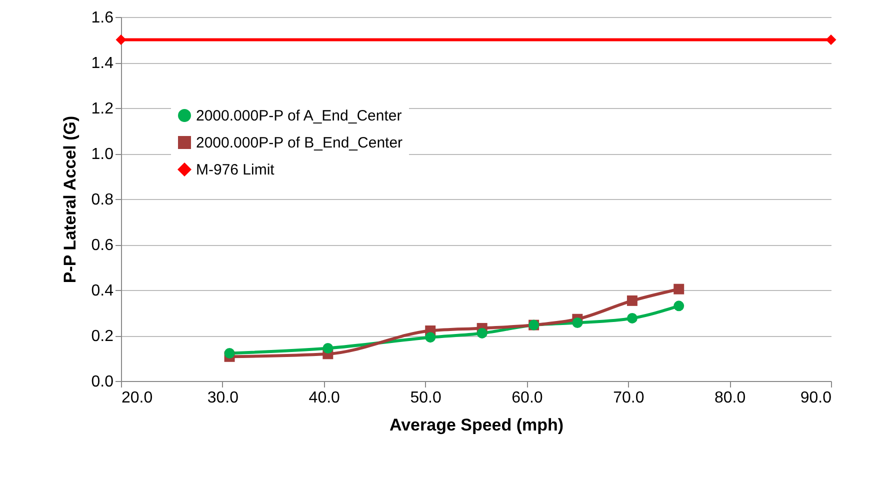 Image resolution: width=870 pixels, height=487 pixels. Describe the element at coordinates (730, 398) in the screenshot. I see `x-tick-label: 80.0` at that location.